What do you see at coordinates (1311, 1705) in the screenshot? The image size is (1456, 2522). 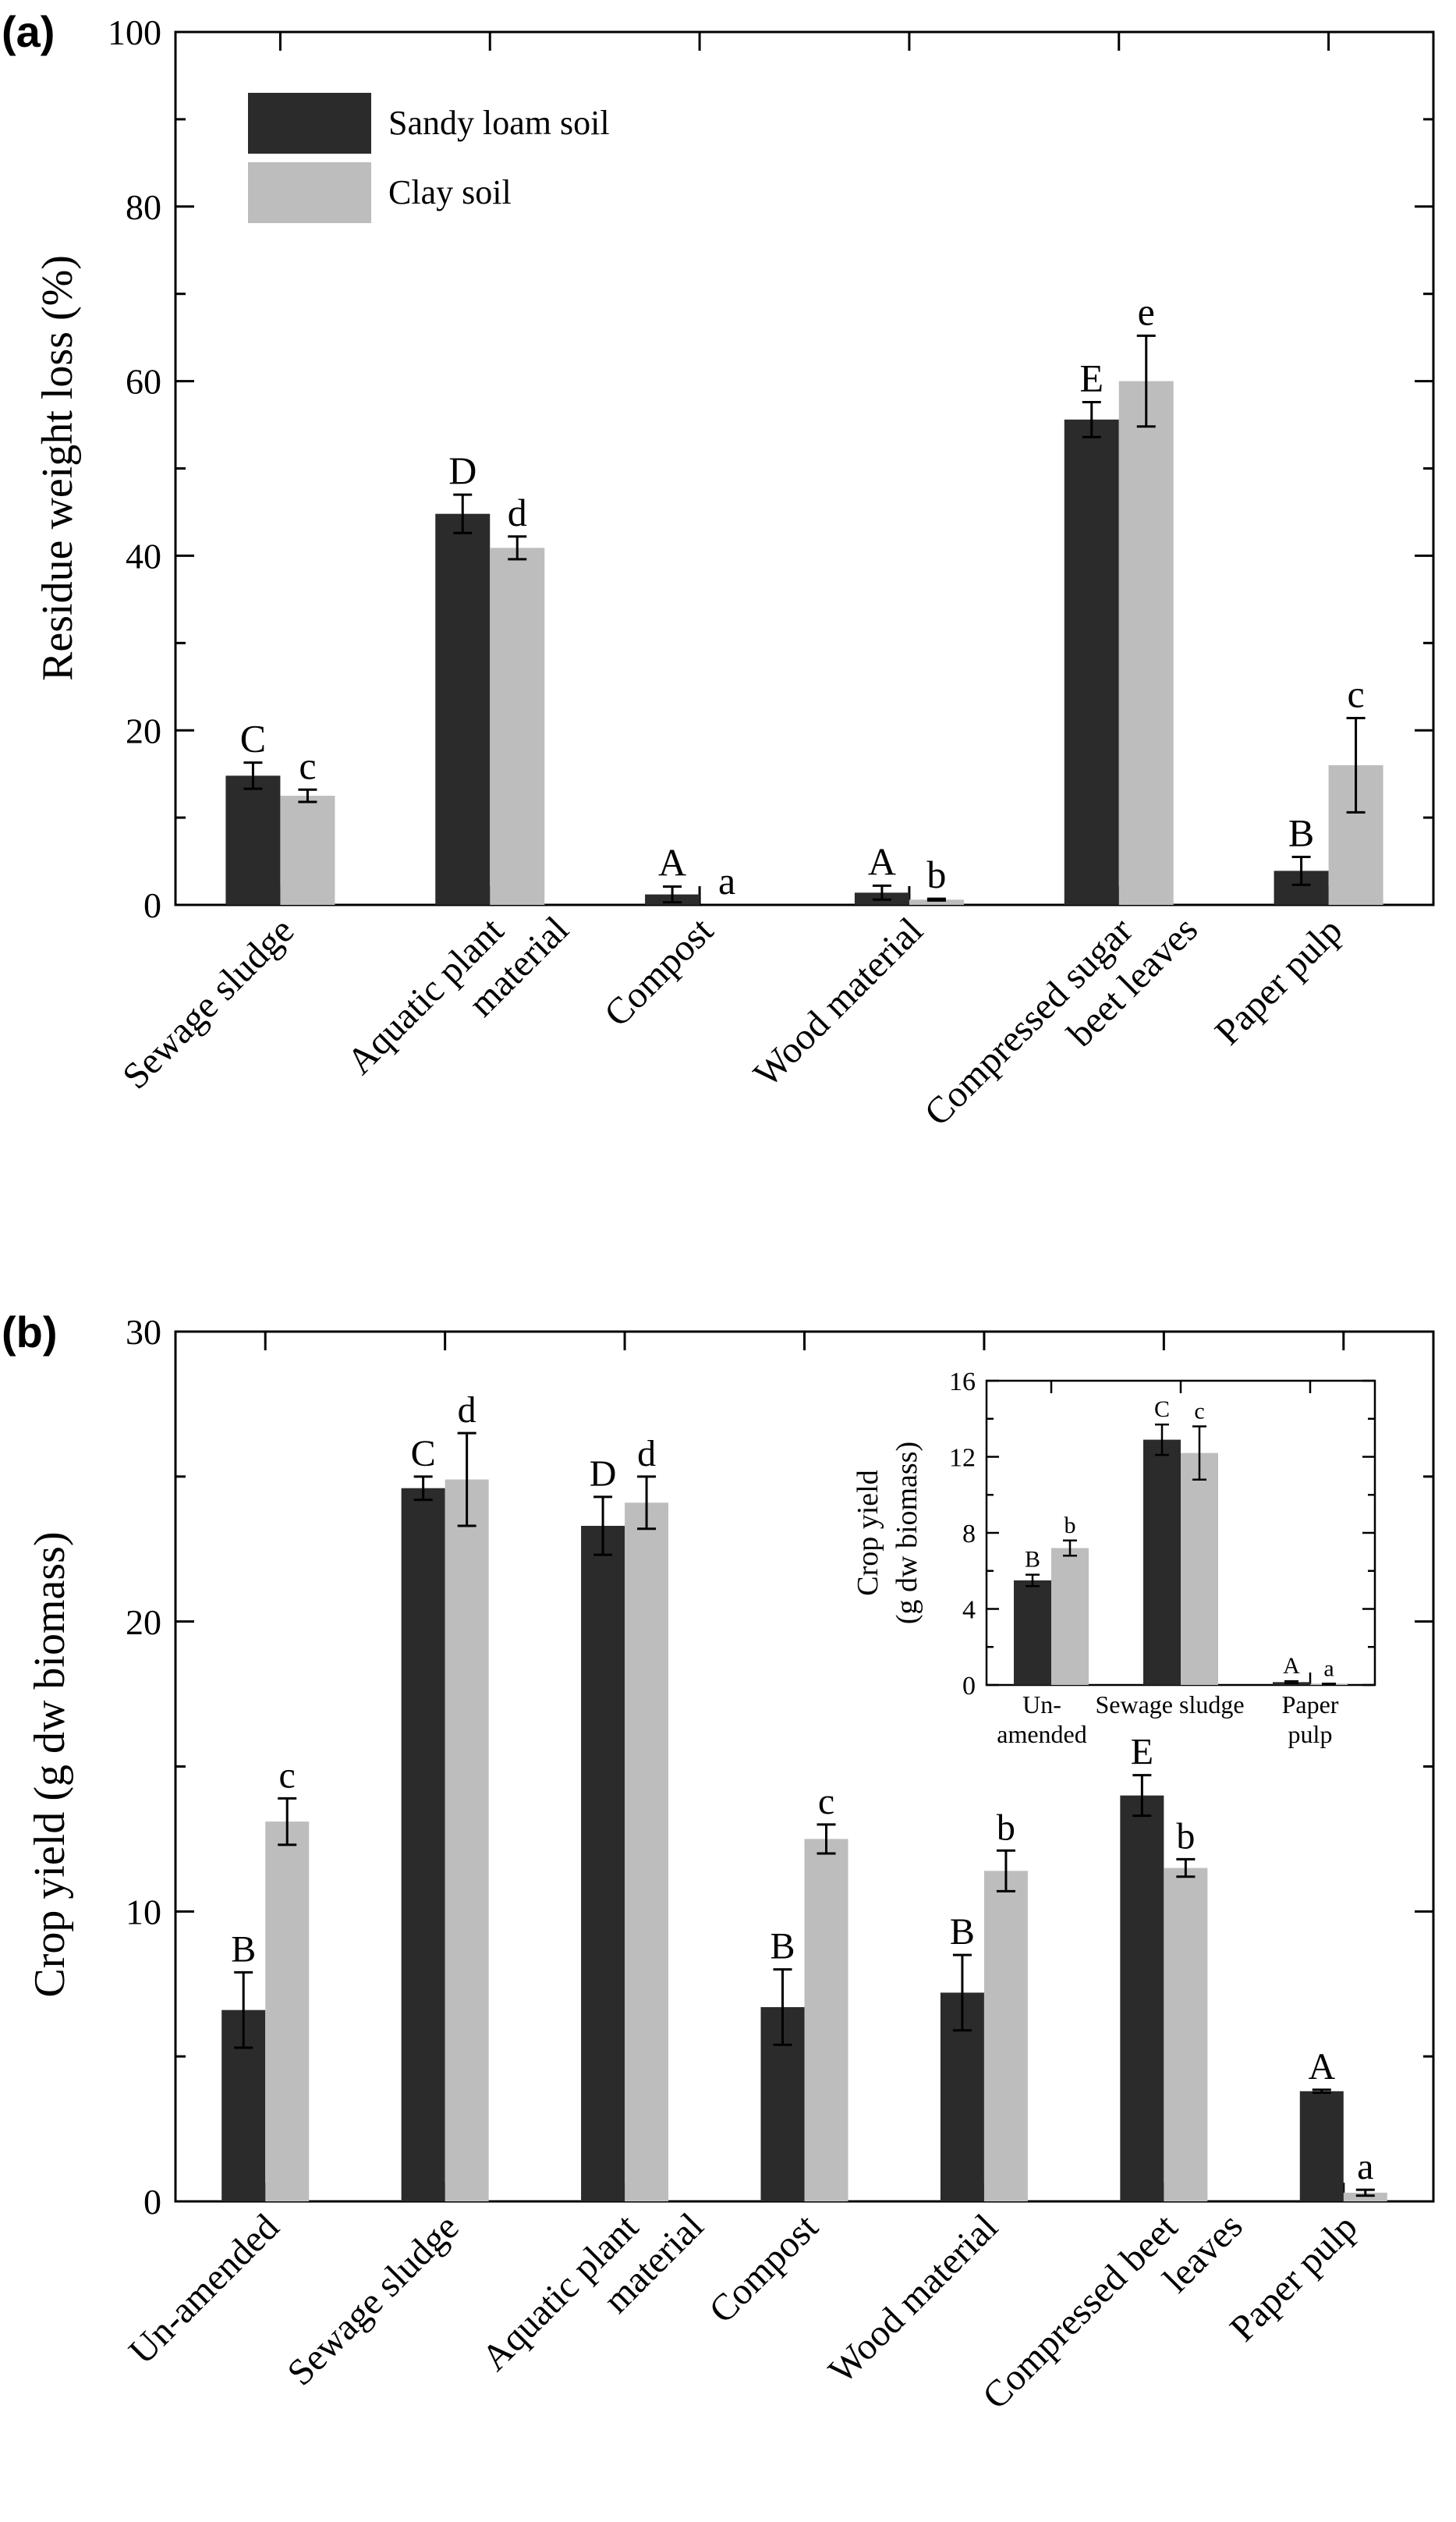 I see `x-category-label: Paper` at bounding box center [1311, 1705].